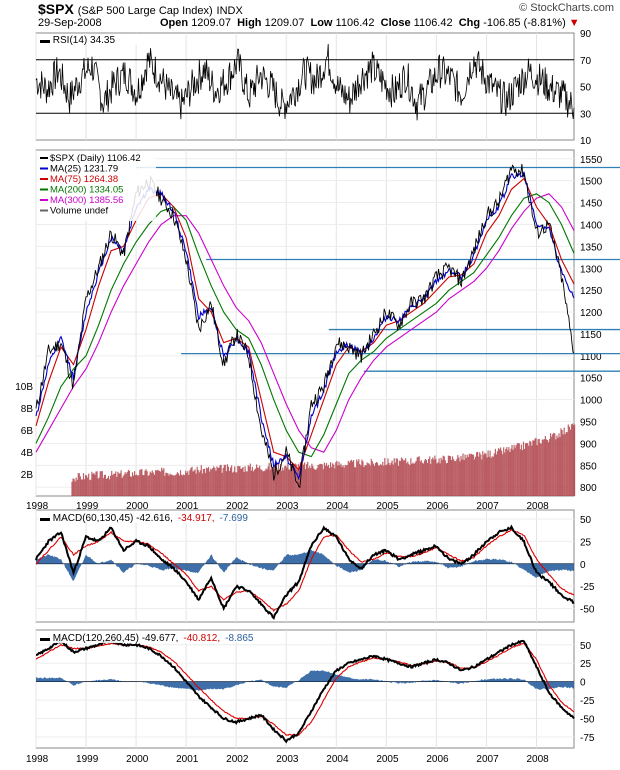 The height and width of the screenshot is (770, 620). What do you see at coordinates (305, 680) in the screenshot?
I see `macd-120-260-histogram` at bounding box center [305, 680].